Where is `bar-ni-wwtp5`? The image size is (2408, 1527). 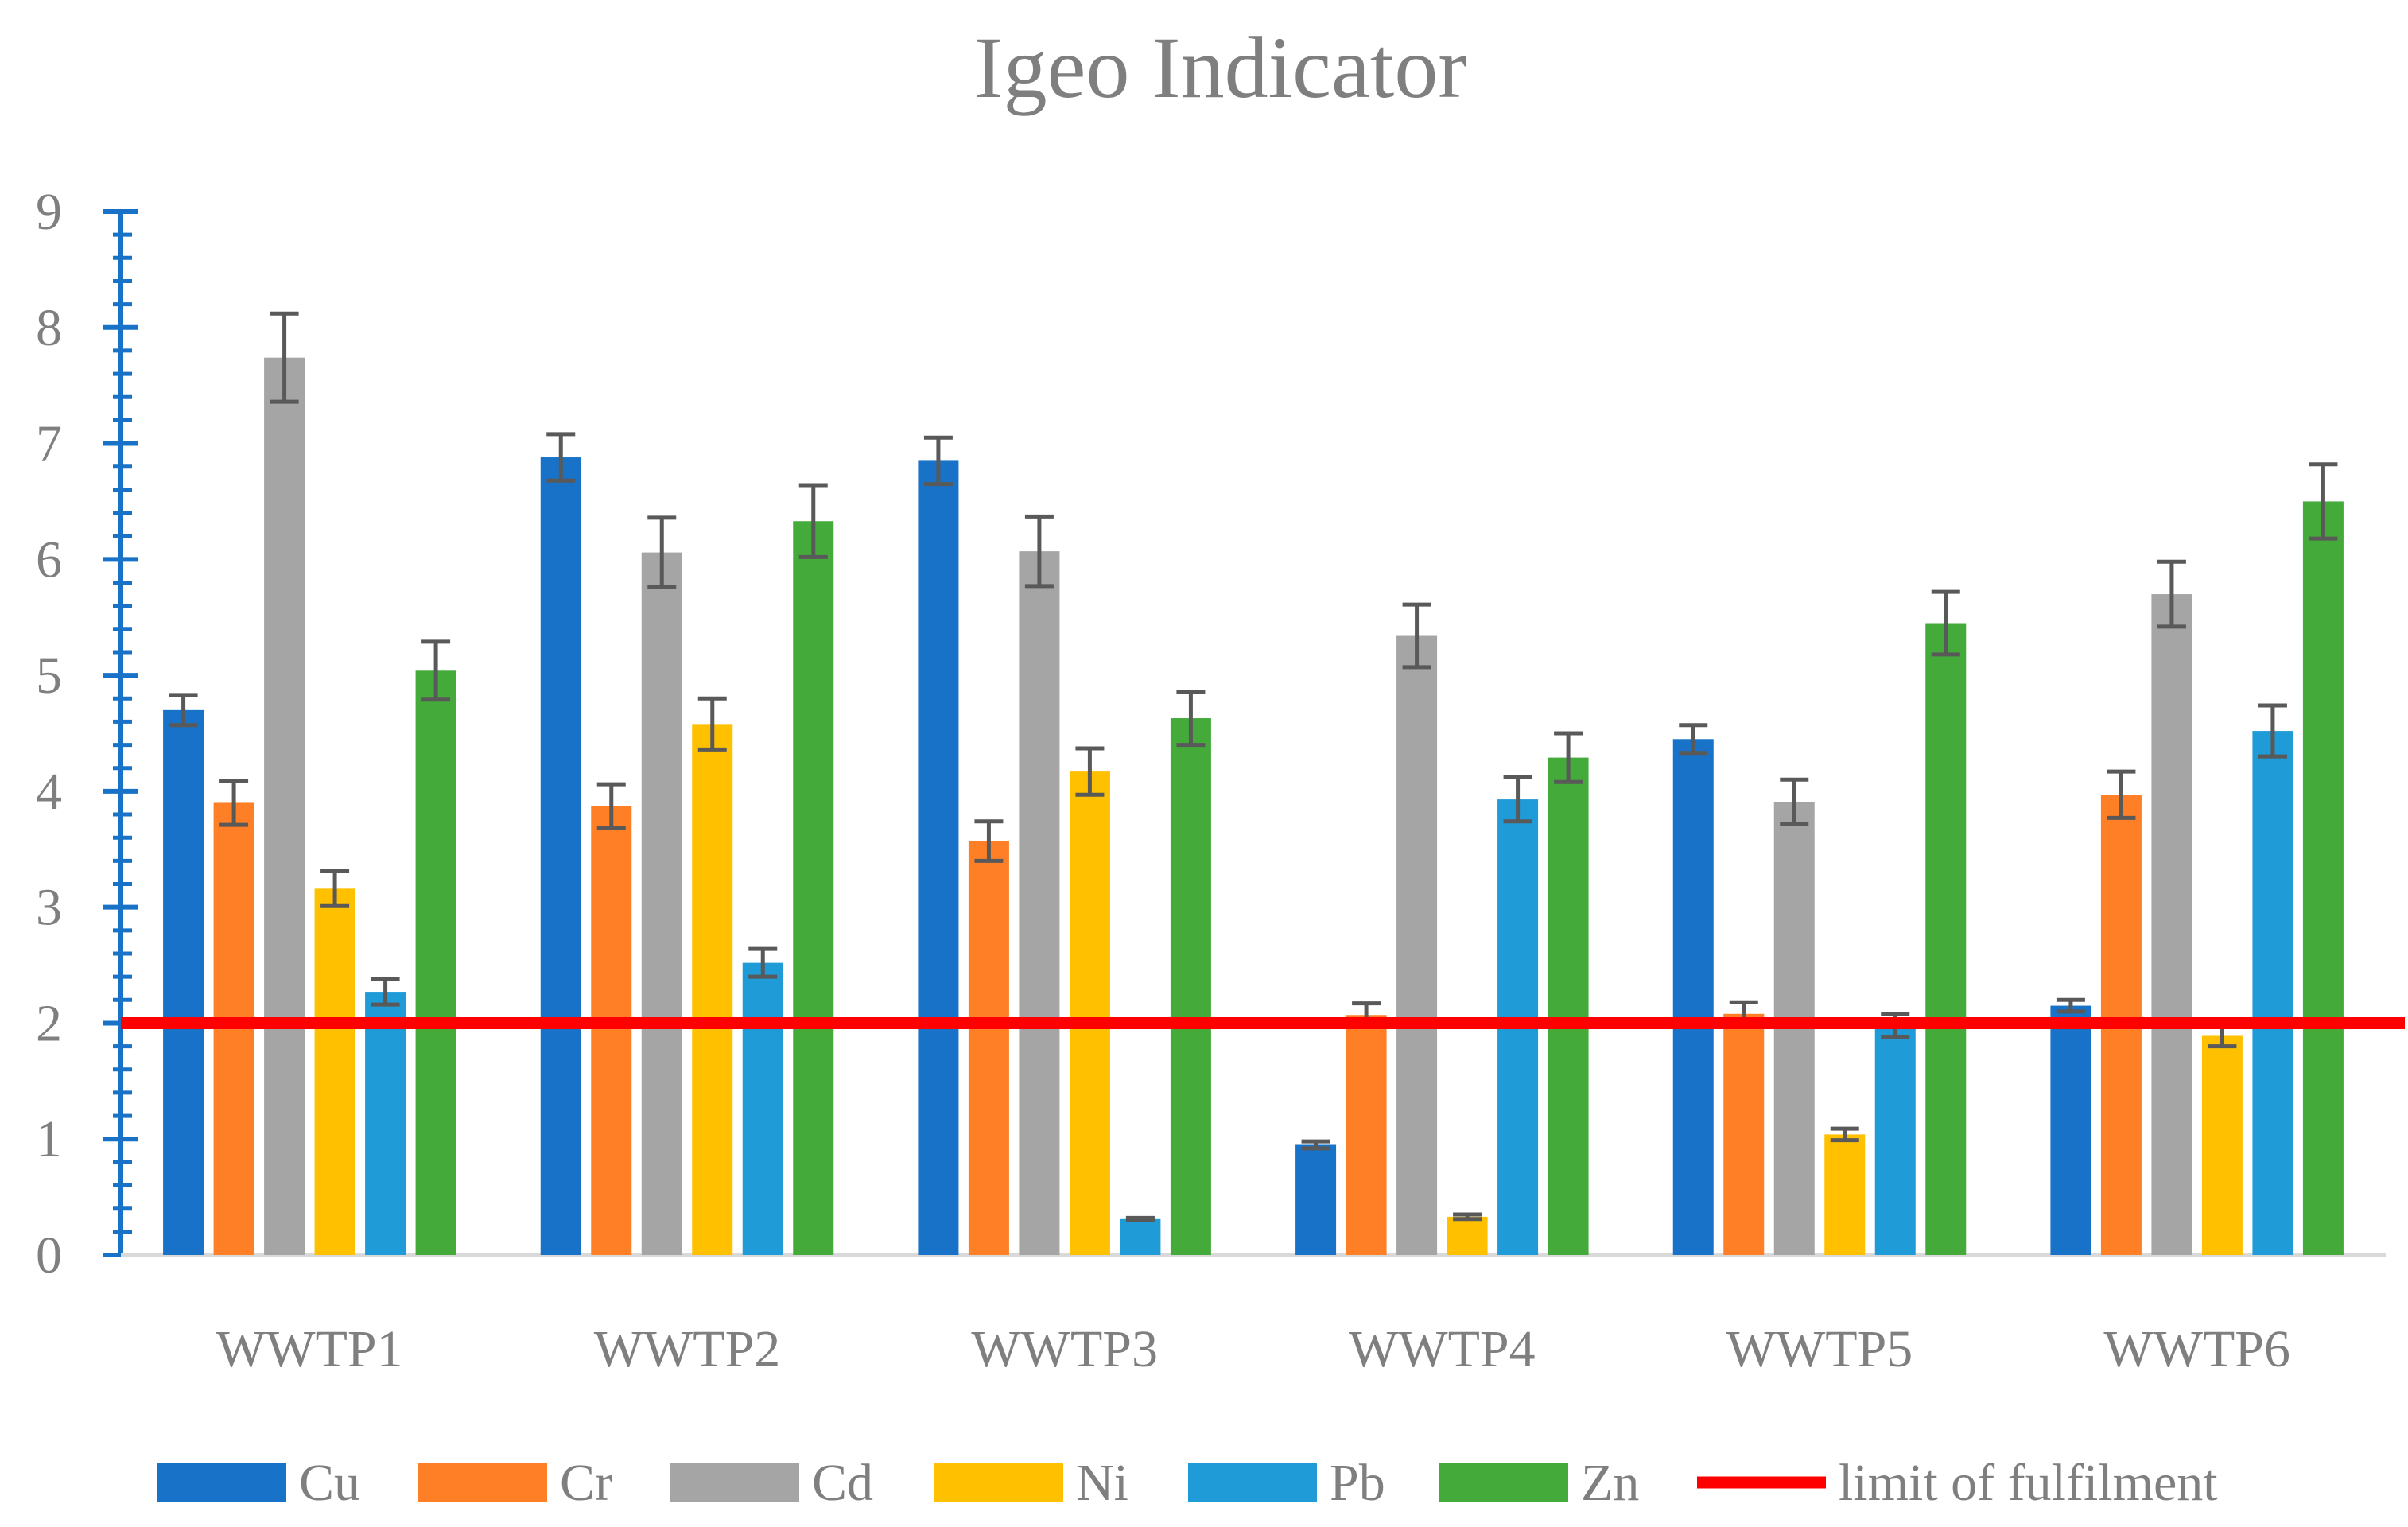 bar-ni-wwtp5 is located at coordinates (1845, 1194).